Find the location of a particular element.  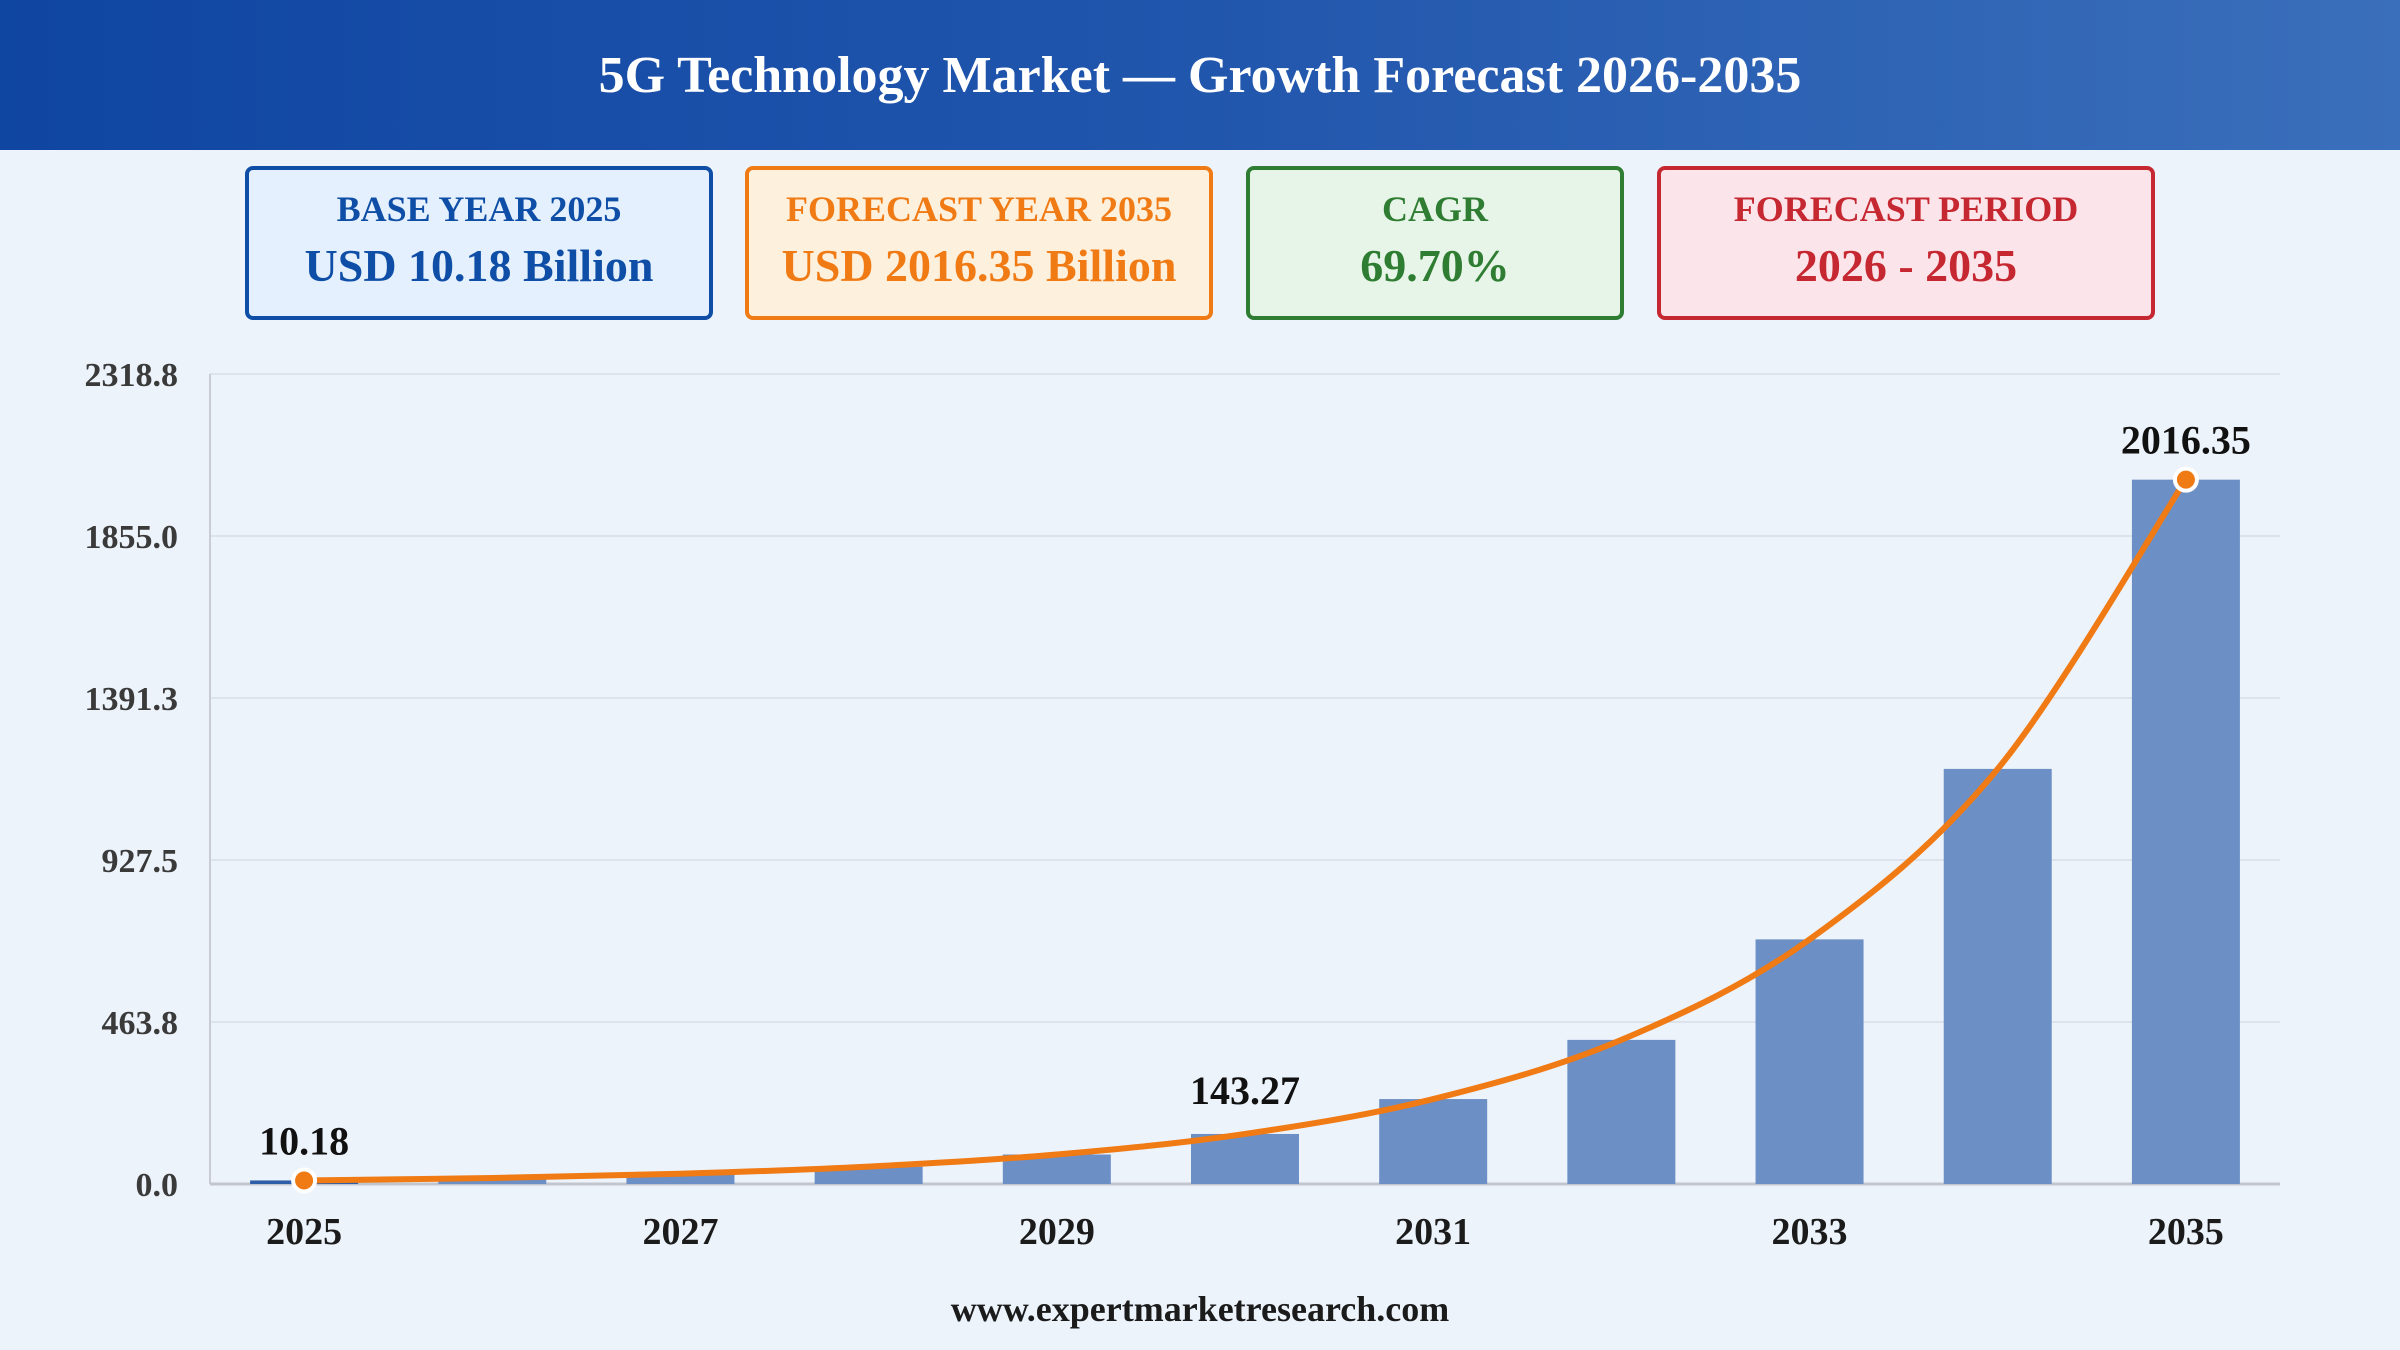

card-cagr: CAGR 69.70% is located at coordinates (1435, 243).